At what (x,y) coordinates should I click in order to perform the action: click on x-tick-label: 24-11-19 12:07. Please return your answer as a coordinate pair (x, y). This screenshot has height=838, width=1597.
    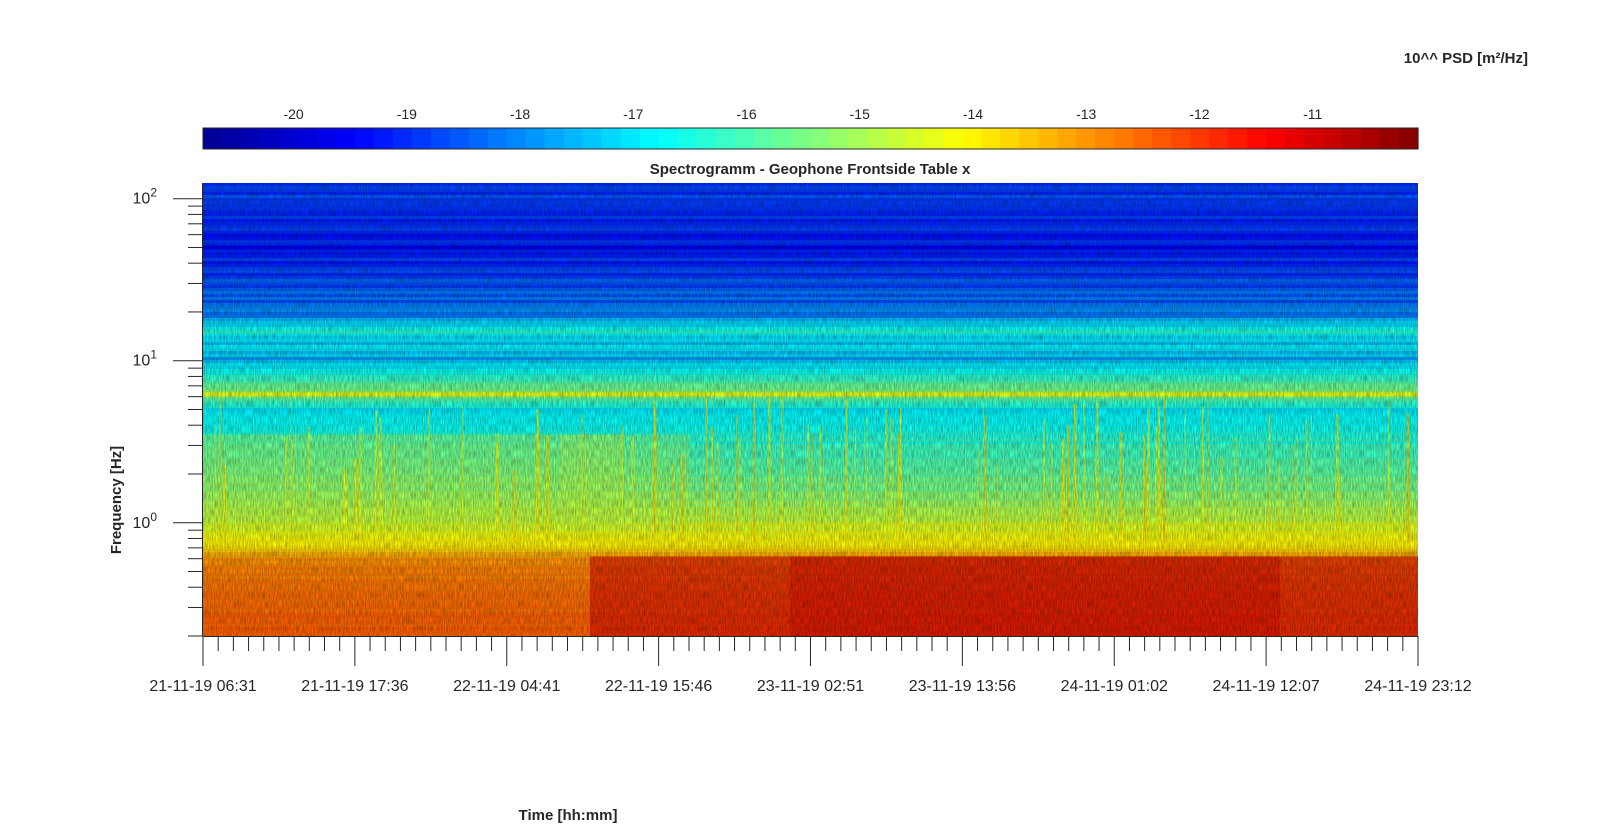
    Looking at the image, I should click on (1265, 686).